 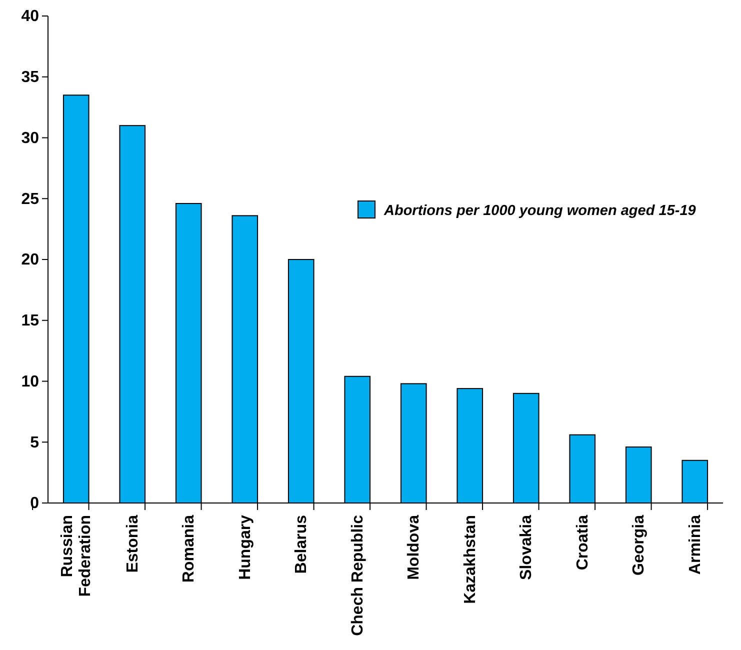 What do you see at coordinates (189, 548) in the screenshot?
I see `x-tick-label: Romania` at bounding box center [189, 548].